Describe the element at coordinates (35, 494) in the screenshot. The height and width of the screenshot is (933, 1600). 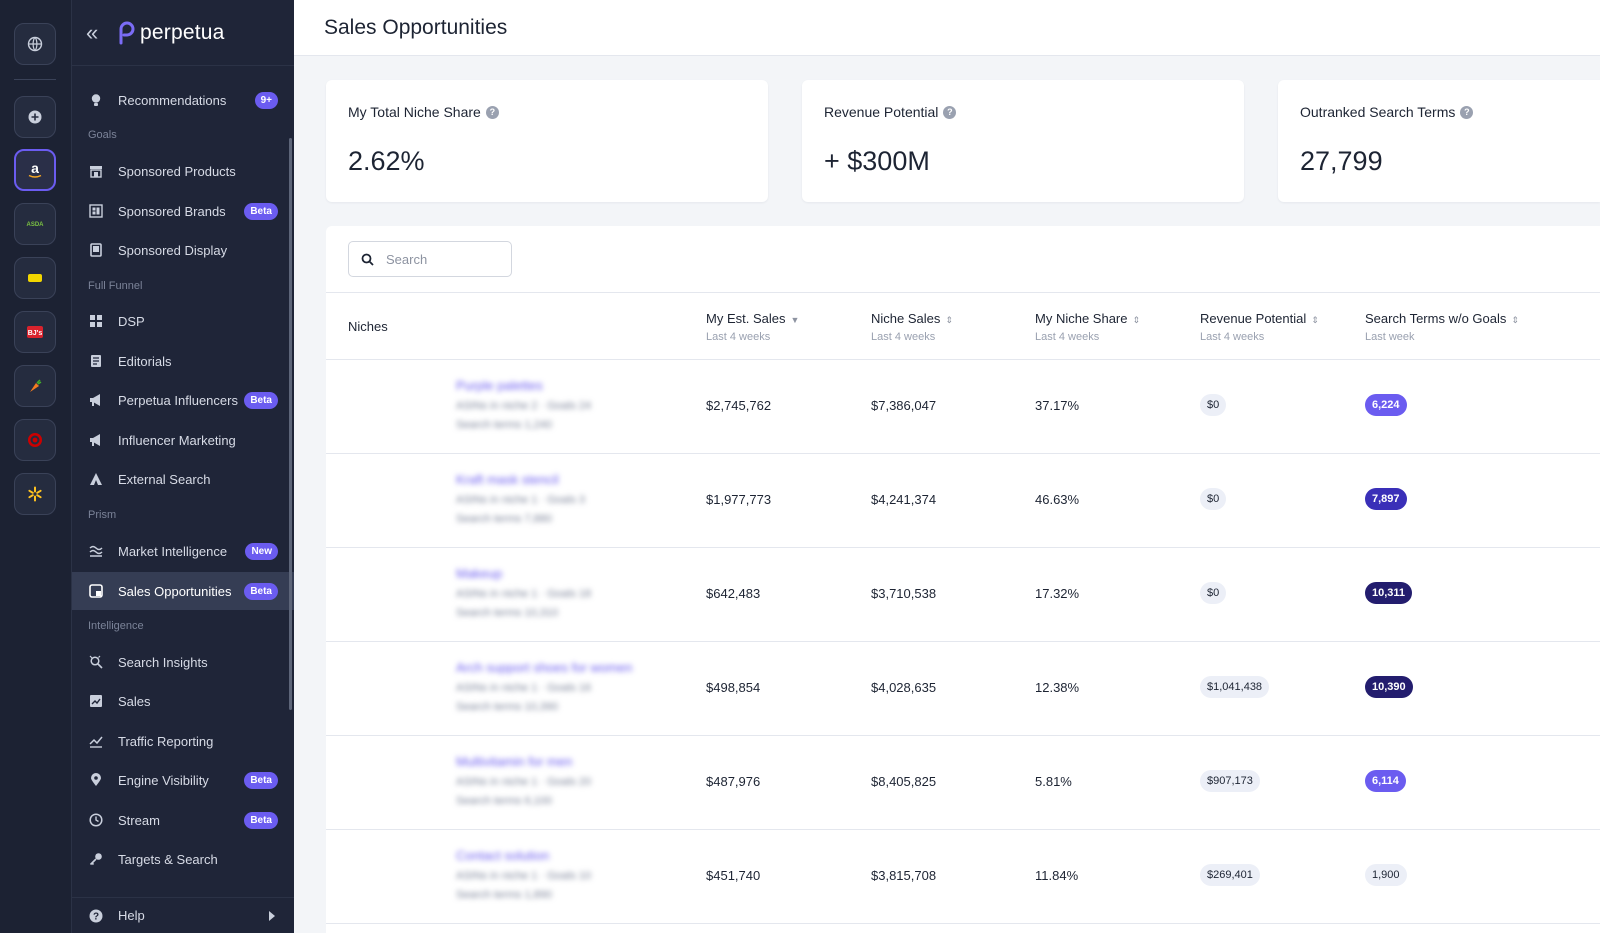
I see `rail-walmart-button` at that location.